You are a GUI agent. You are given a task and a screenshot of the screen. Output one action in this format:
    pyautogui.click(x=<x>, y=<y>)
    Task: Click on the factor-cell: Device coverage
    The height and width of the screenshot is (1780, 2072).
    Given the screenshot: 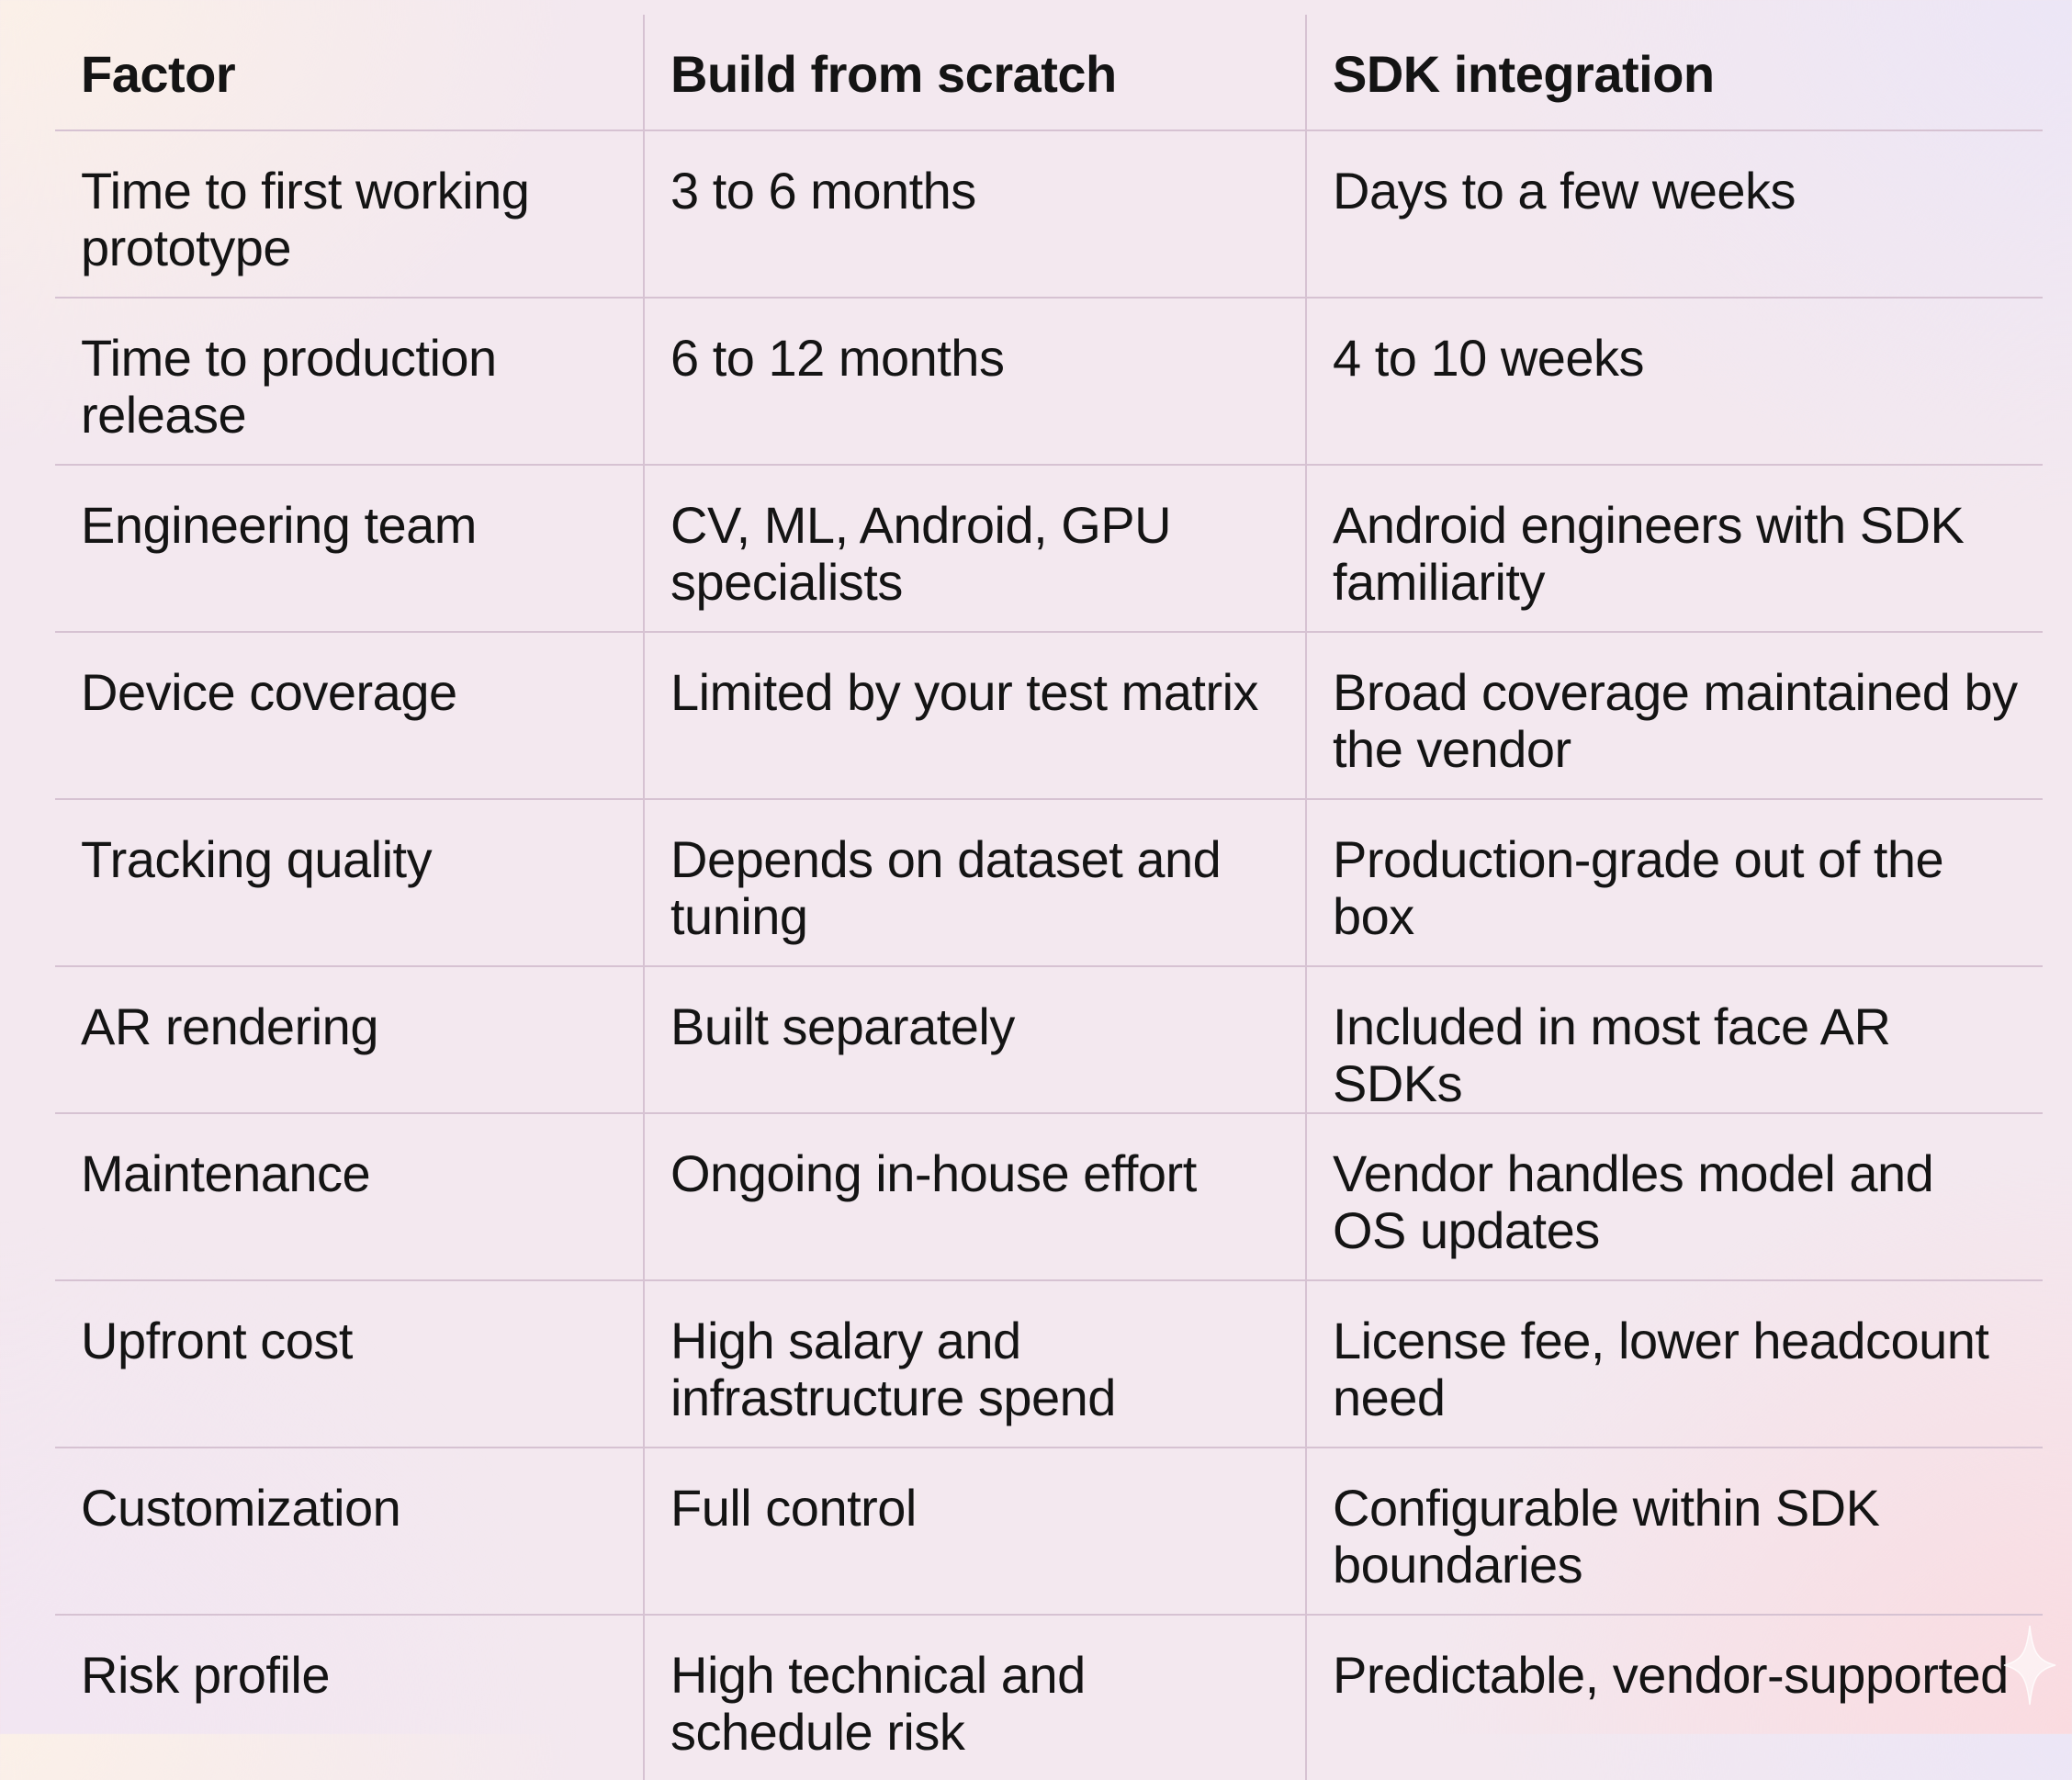 What is the action you would take?
    pyautogui.click(x=350, y=716)
    